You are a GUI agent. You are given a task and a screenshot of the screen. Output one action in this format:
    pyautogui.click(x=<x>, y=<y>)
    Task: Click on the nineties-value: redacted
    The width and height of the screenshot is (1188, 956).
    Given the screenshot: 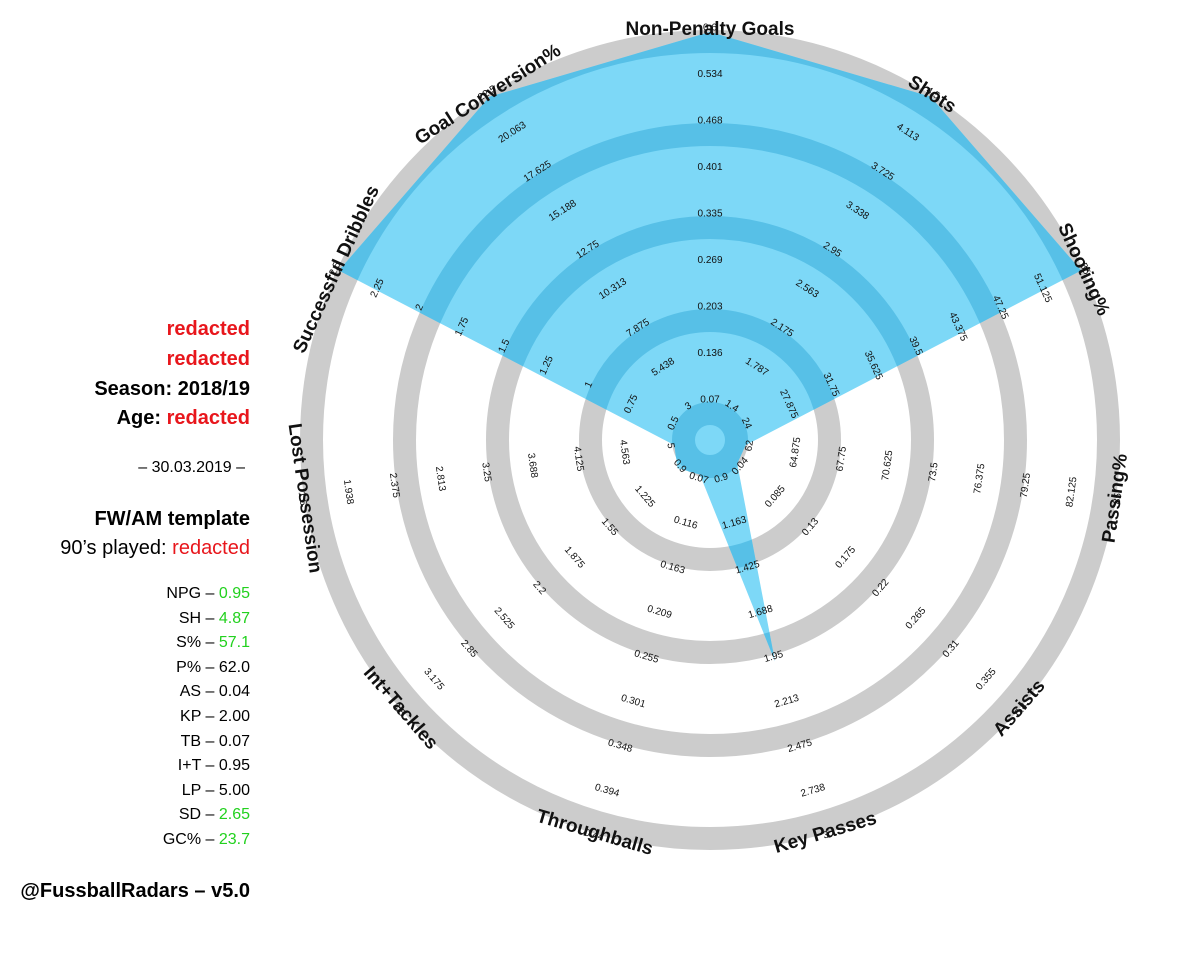 What is the action you would take?
    pyautogui.click(x=211, y=548)
    